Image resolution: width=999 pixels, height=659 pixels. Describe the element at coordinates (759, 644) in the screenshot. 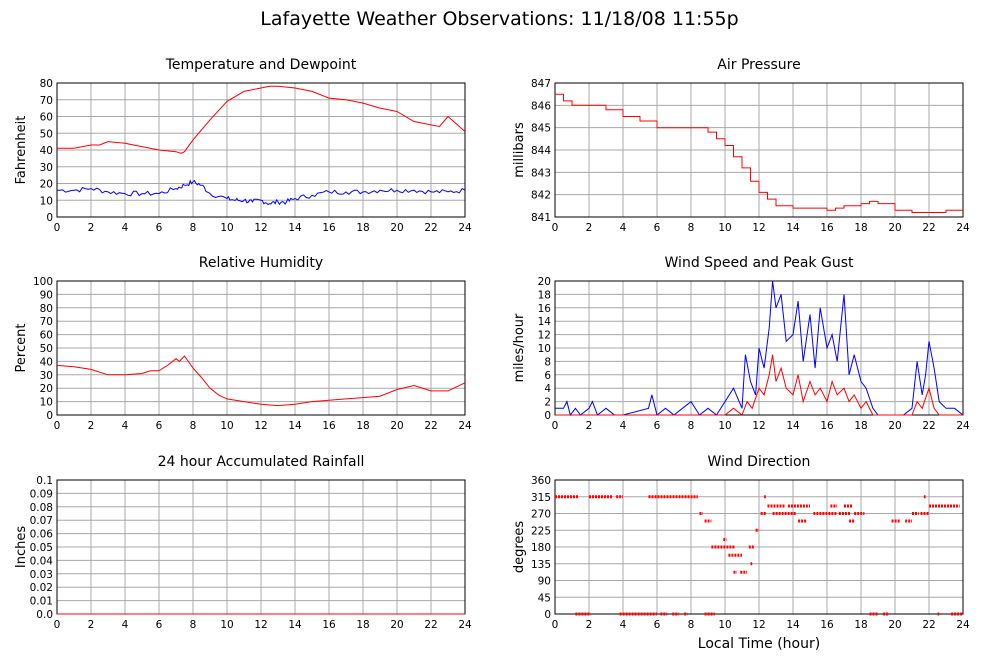

I see `x-axis-label: Local Time (hour)` at that location.